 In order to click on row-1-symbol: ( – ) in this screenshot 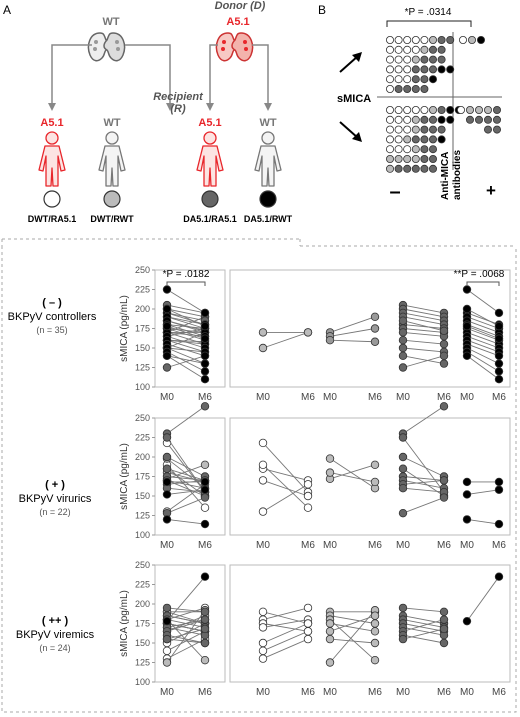, I will do `click(52, 303)`.